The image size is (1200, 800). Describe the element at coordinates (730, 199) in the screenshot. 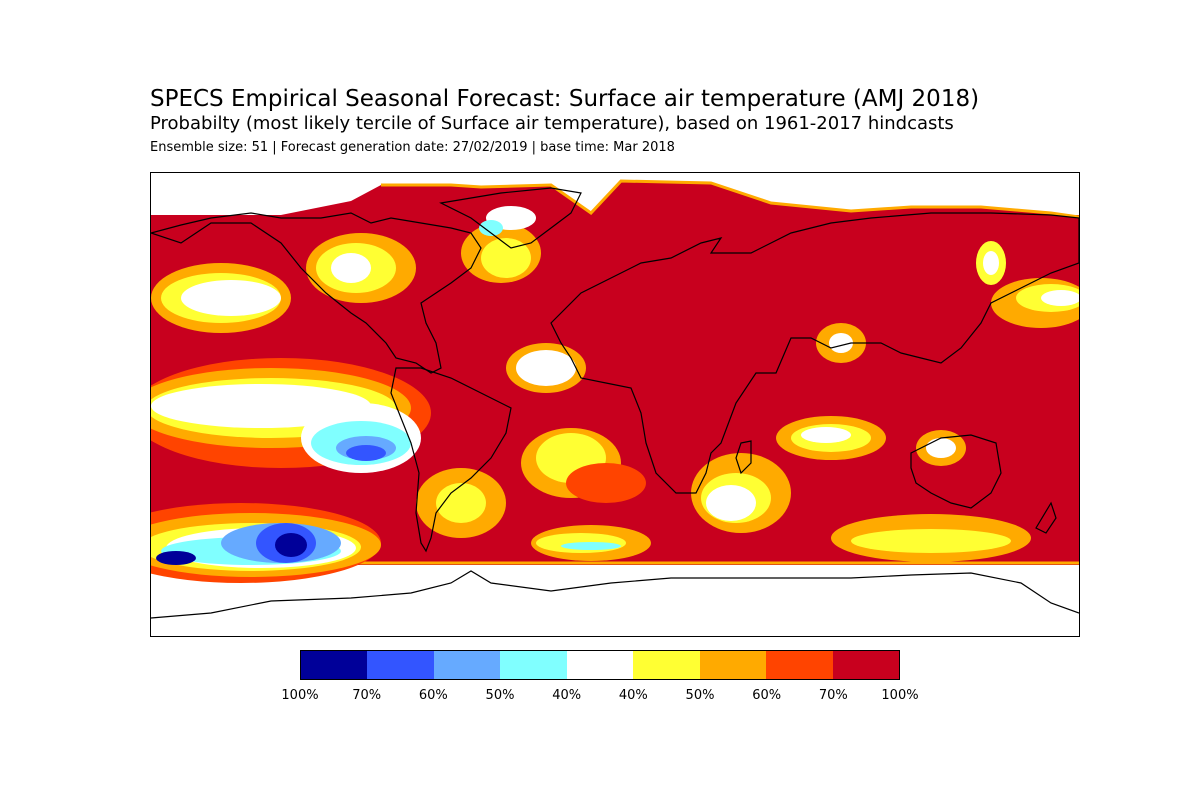

I see `arctic-fringe` at that location.